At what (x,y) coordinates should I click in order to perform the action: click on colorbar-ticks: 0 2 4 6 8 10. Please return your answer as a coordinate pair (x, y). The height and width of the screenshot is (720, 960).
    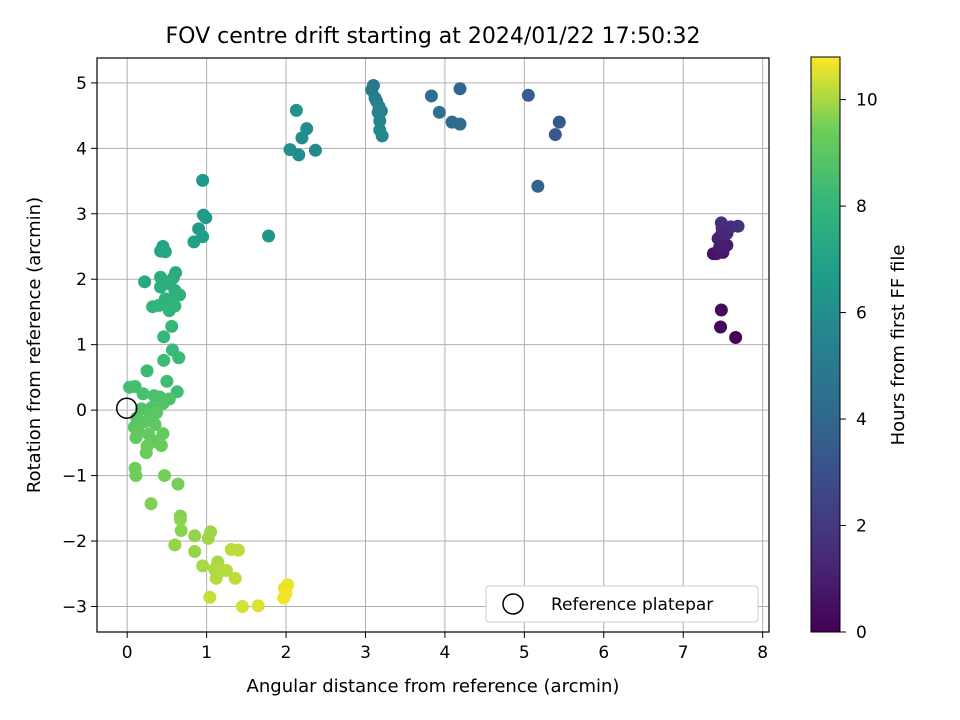
    Looking at the image, I should click on (859, 367).